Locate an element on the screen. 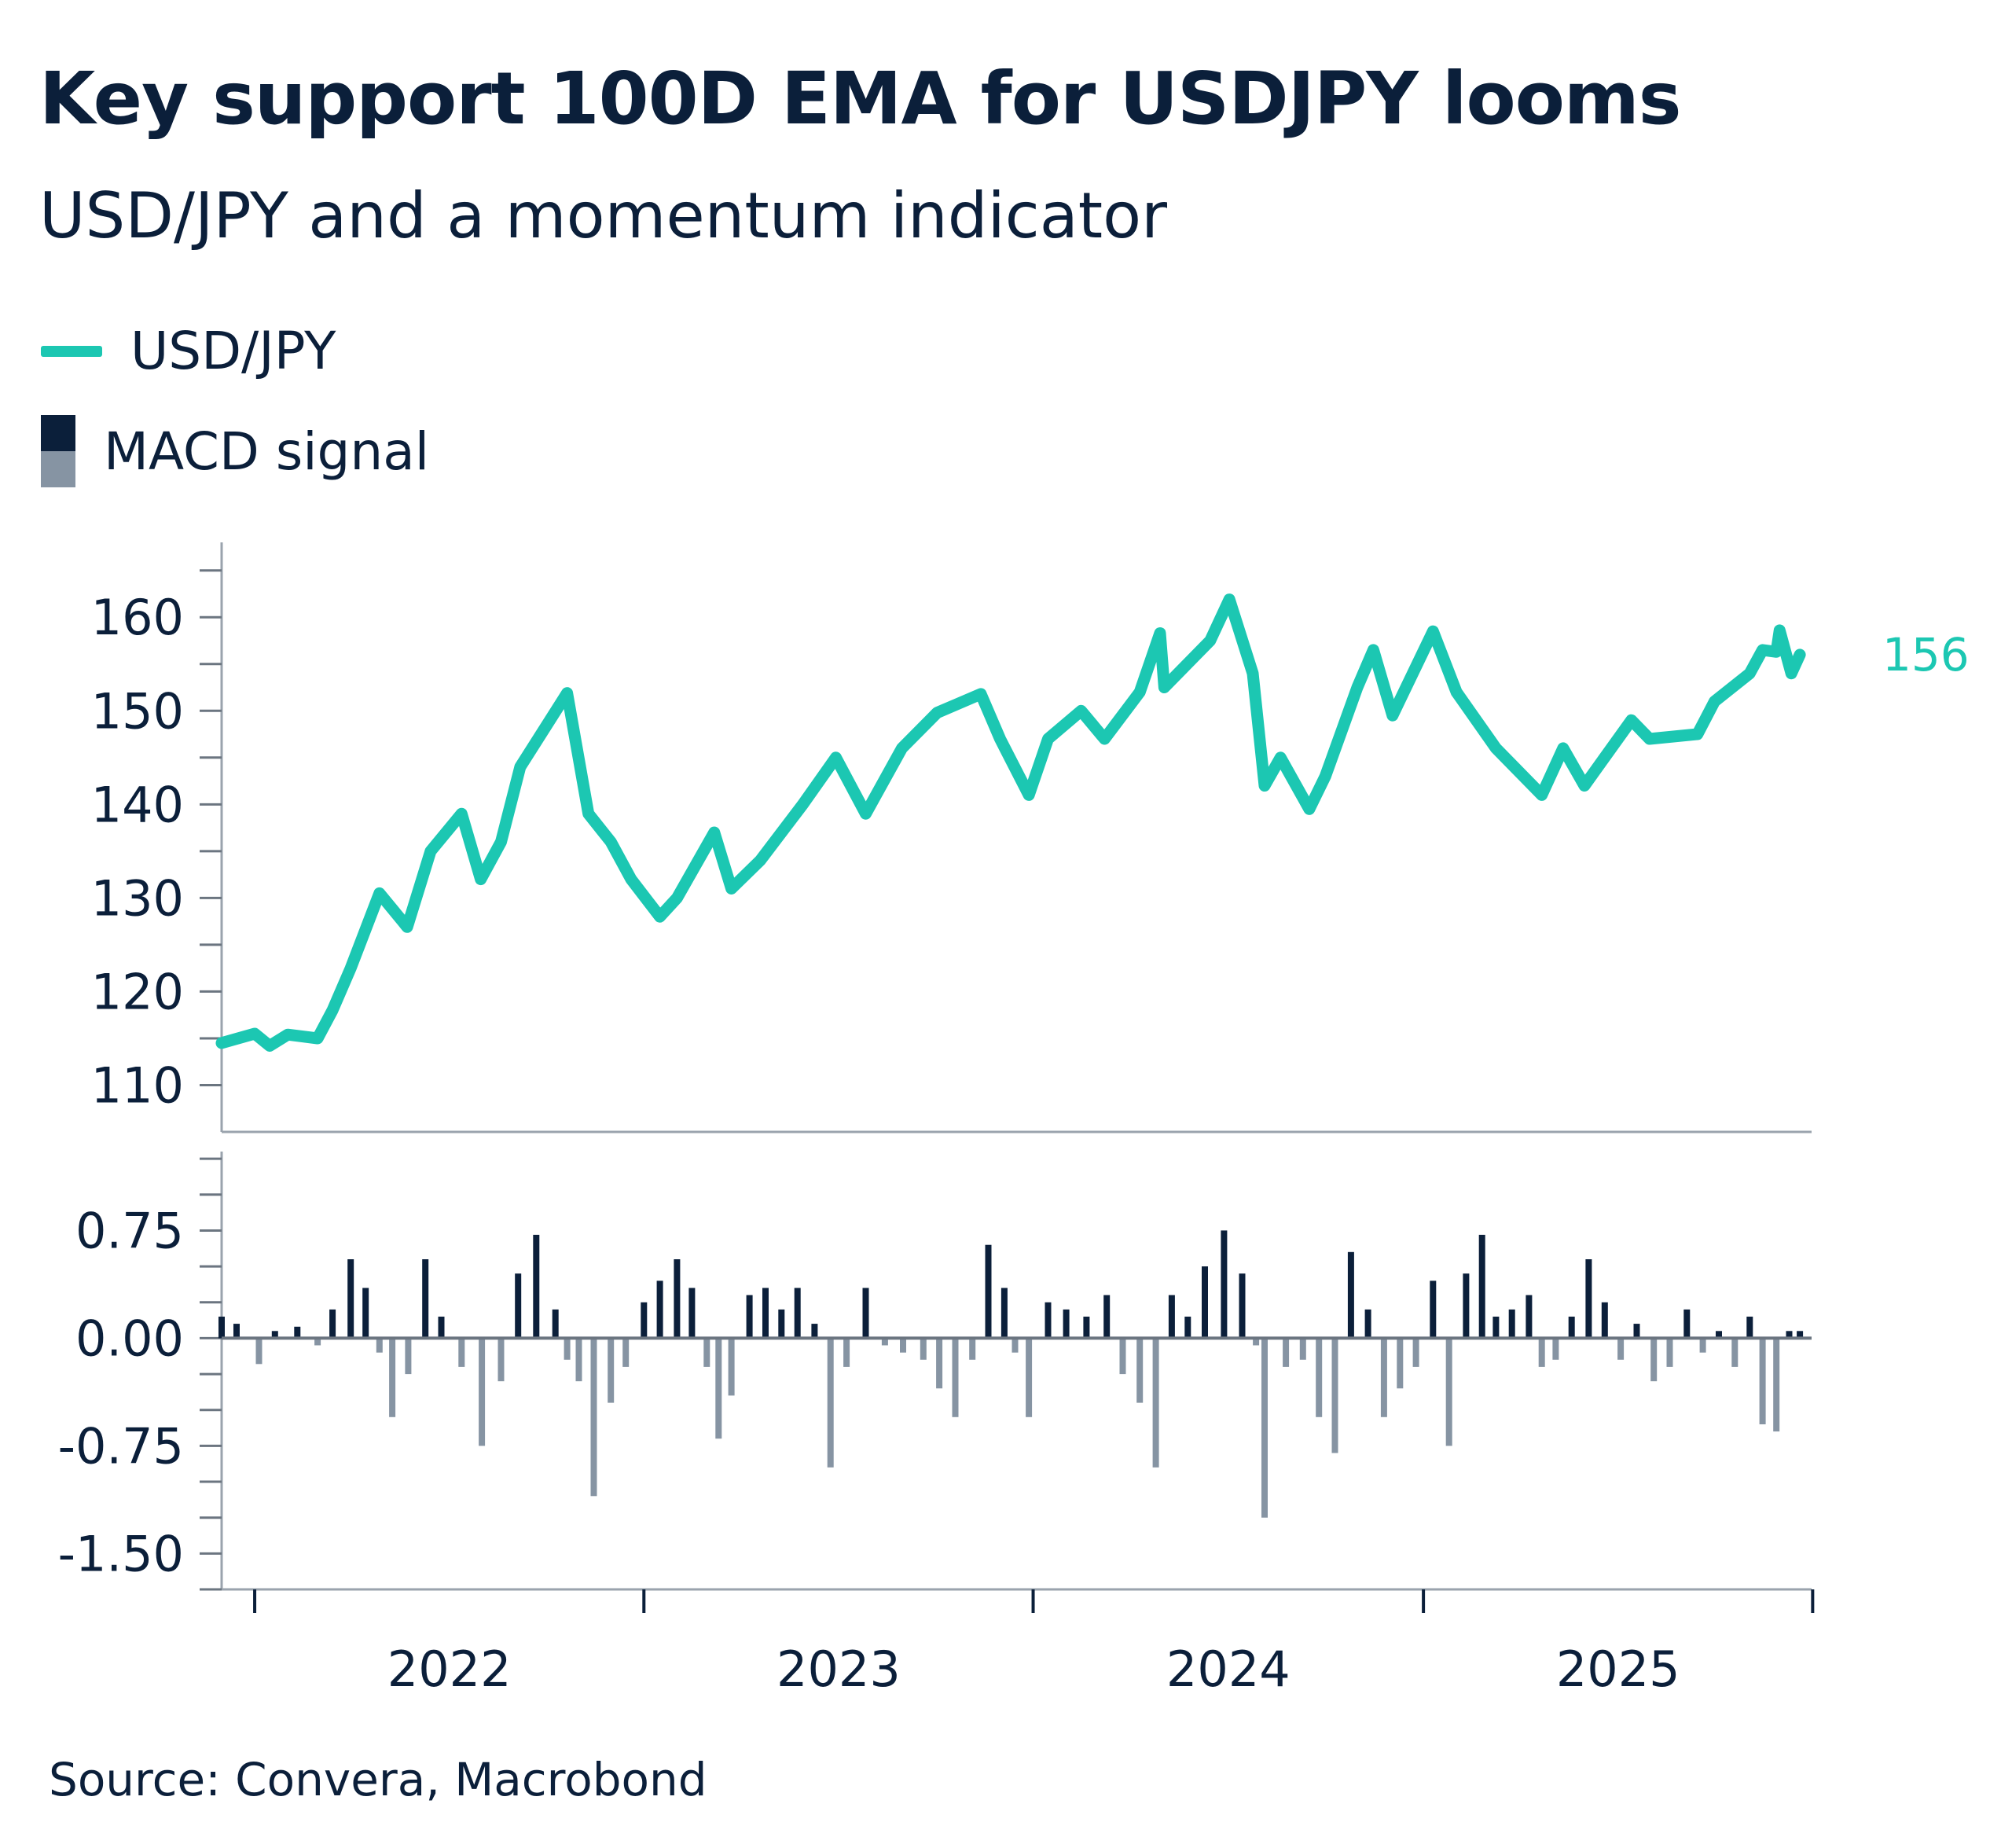 The height and width of the screenshot is (1848, 2012). legend-item-macd: MACD signal is located at coordinates (235, 451).